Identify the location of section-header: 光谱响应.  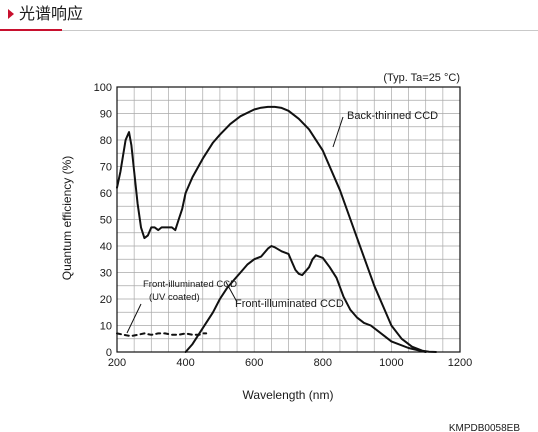
(269, 17).